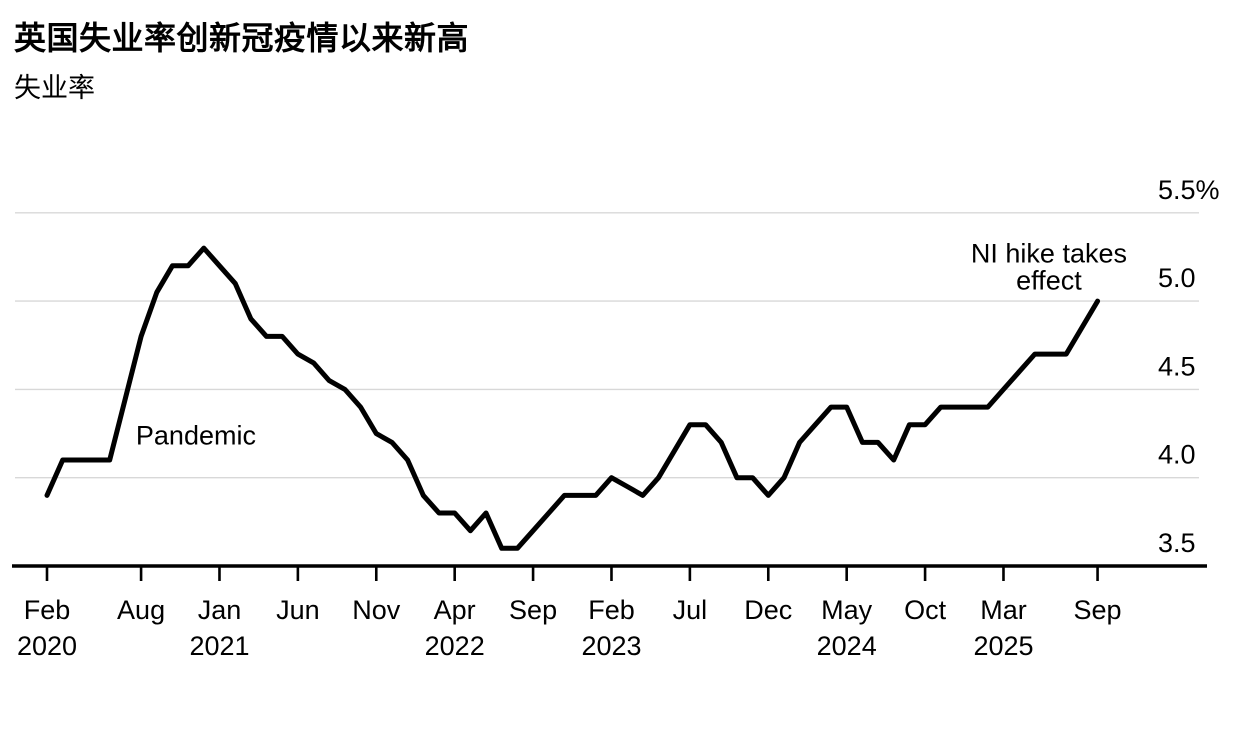  What do you see at coordinates (925, 610) in the screenshot?
I see `x-axis-month-label: Oct` at bounding box center [925, 610].